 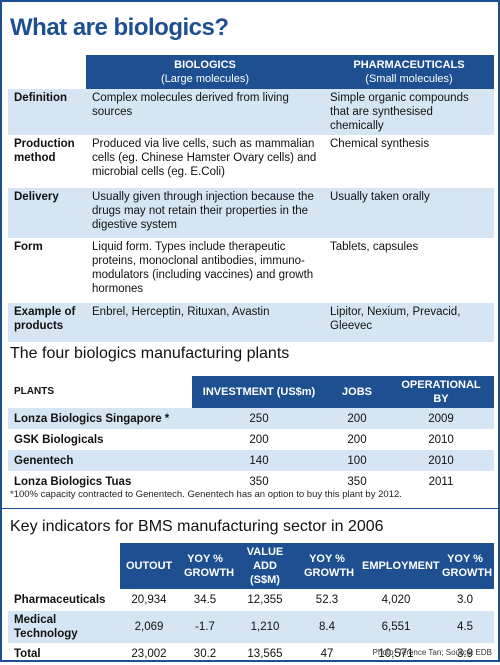 What do you see at coordinates (327, 600) in the screenshot?
I see `cell: 52.3` at bounding box center [327, 600].